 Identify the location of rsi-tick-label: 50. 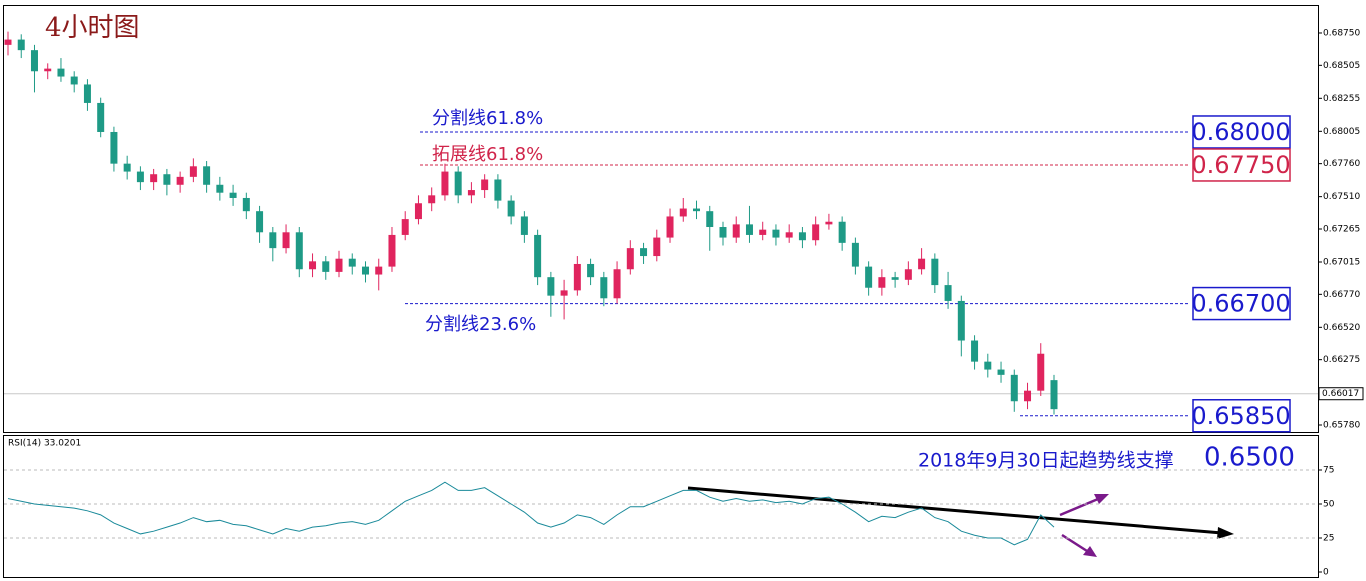
(1329, 505).